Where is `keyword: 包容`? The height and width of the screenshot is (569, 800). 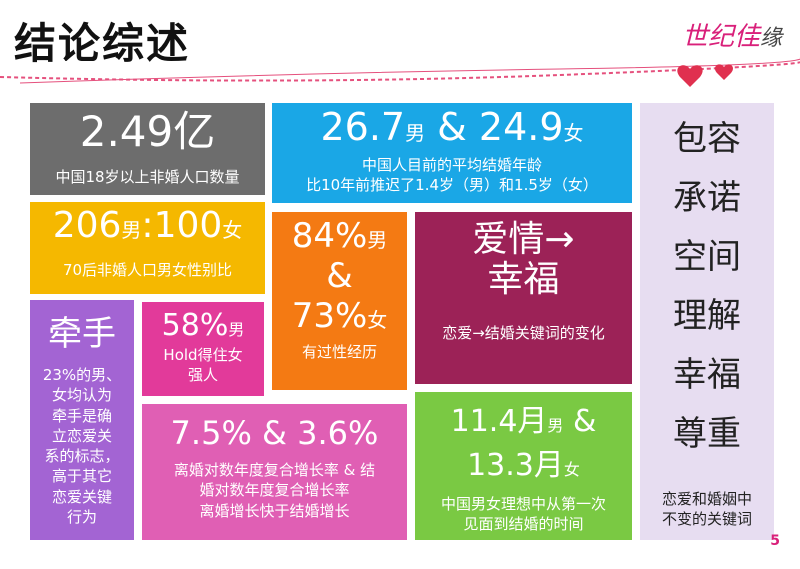
keyword: 包容 is located at coordinates (707, 139).